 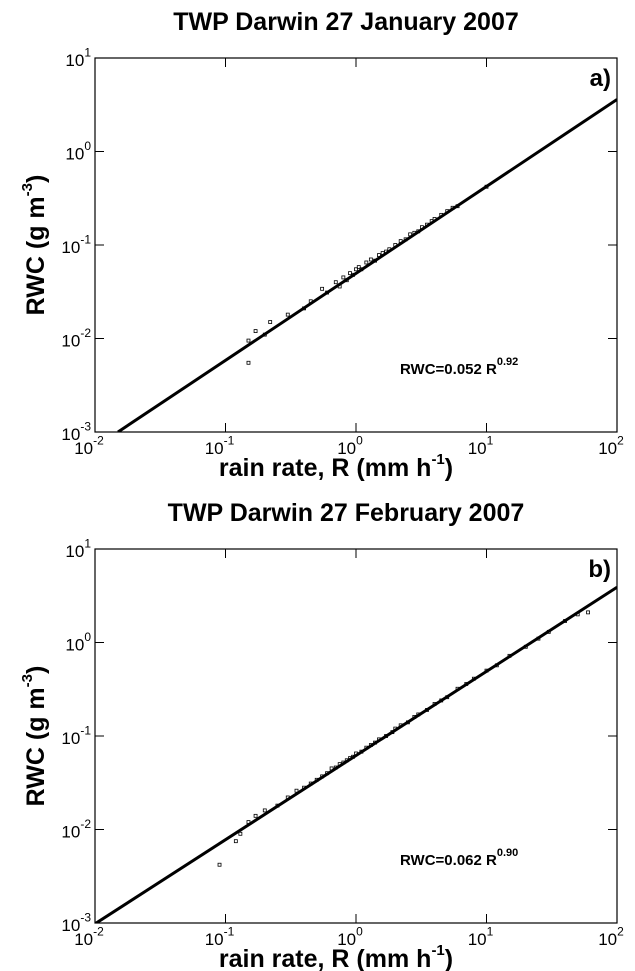 I want to click on panel-label: b), so click(x=599, y=569).